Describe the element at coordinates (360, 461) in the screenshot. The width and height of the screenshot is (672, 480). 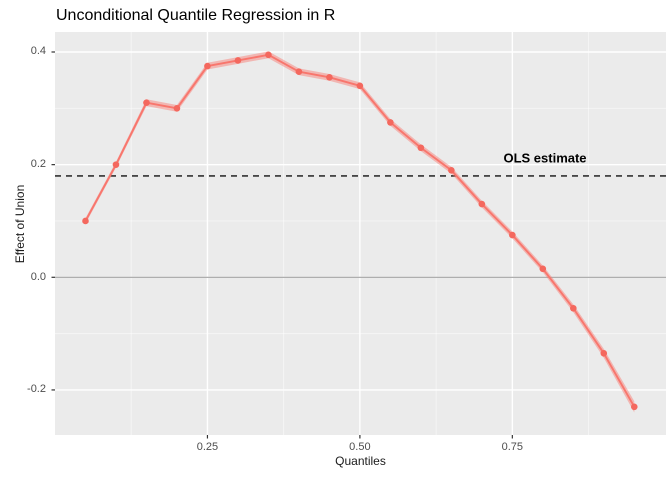
I see `x-axis-label: Quantiles` at that location.